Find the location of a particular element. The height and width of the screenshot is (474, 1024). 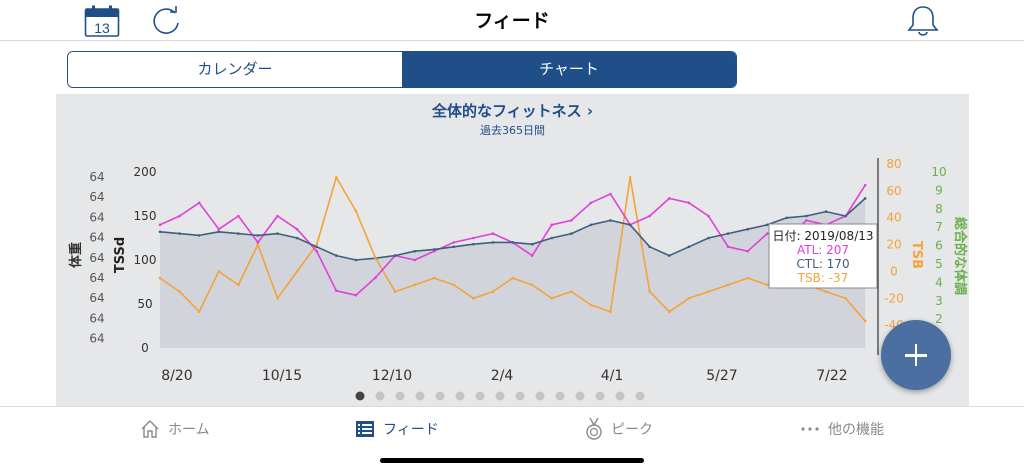

feed-list-icon is located at coordinates (365, 429).